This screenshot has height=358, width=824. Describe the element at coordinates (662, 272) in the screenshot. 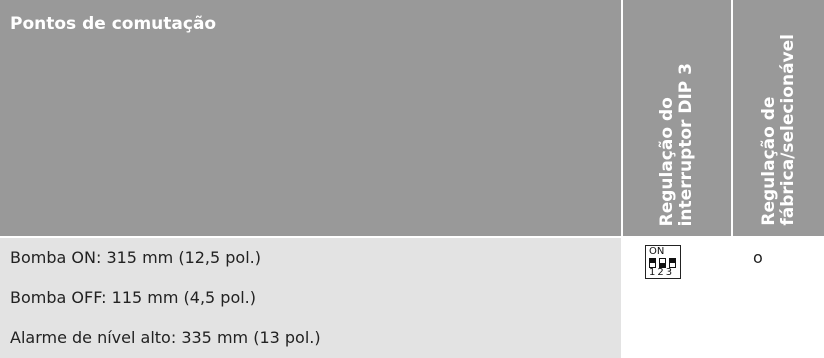

I see `dip-numbers: 123` at that location.